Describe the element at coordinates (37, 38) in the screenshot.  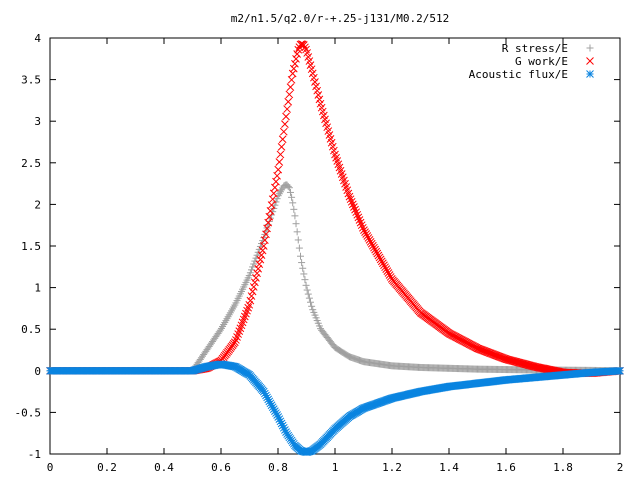
I see `y-tick-label: 4` at that location.